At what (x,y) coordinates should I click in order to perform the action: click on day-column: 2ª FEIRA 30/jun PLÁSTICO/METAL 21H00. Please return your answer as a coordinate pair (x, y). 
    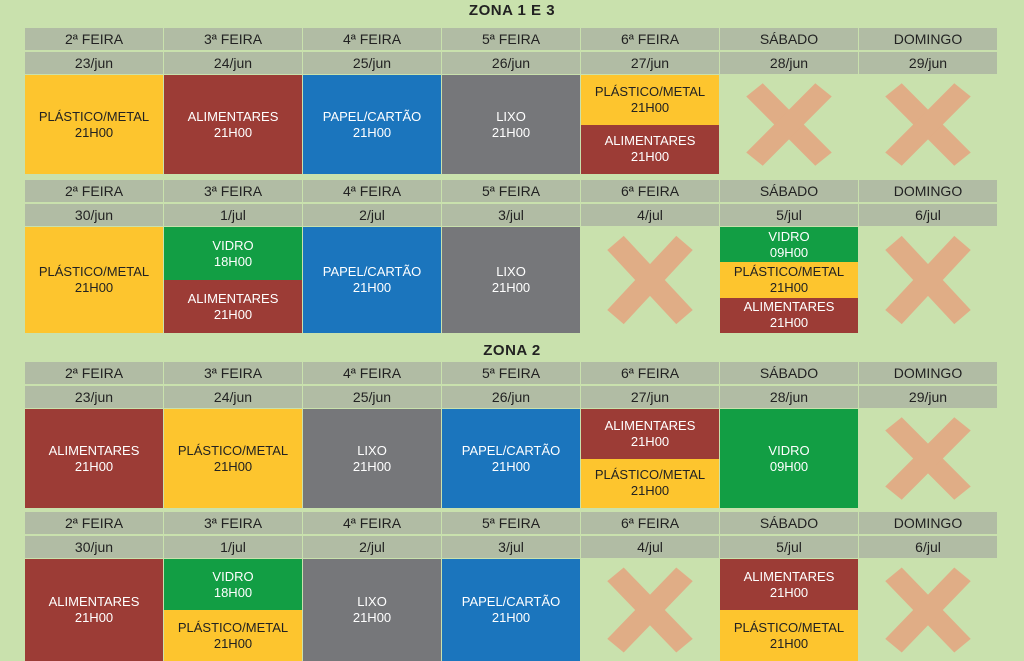
    Looking at the image, I should click on (94, 256).